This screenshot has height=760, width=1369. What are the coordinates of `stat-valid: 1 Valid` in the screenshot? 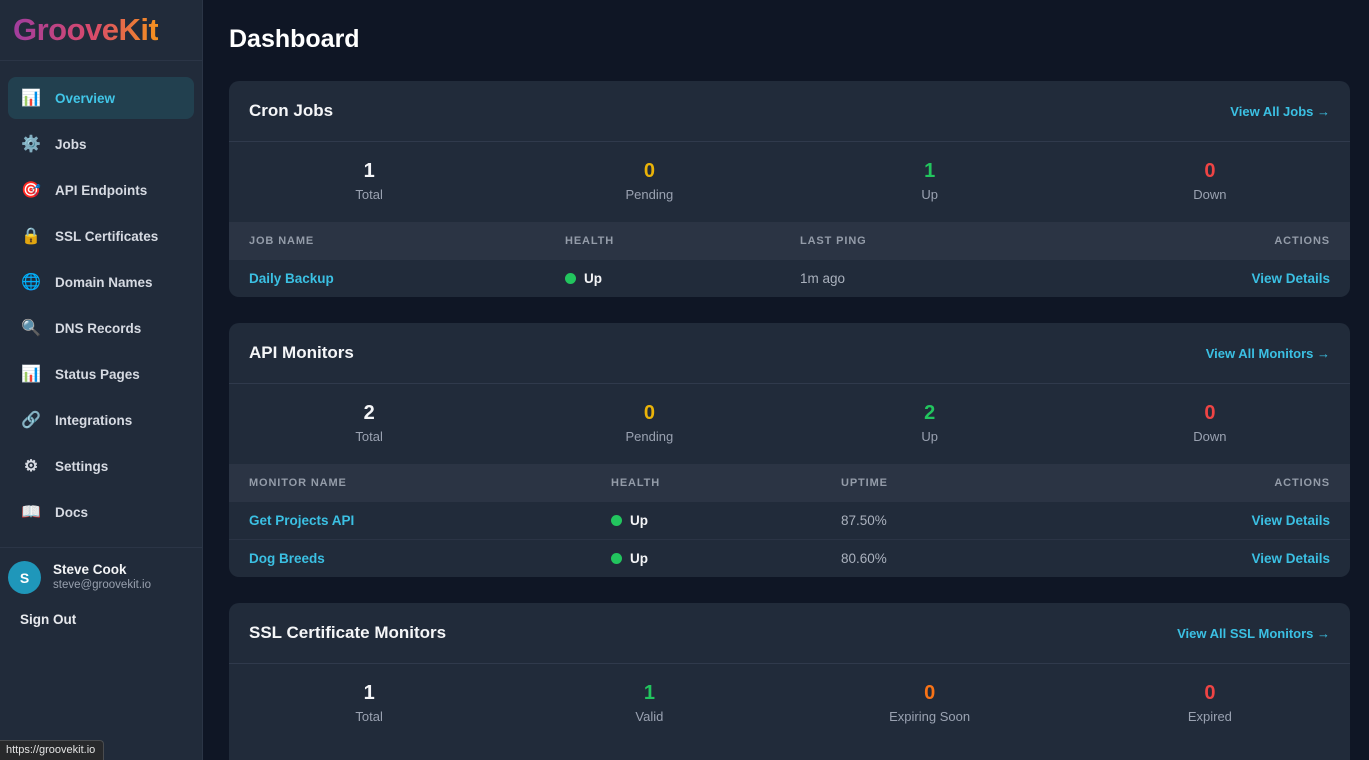 It's located at (649, 702).